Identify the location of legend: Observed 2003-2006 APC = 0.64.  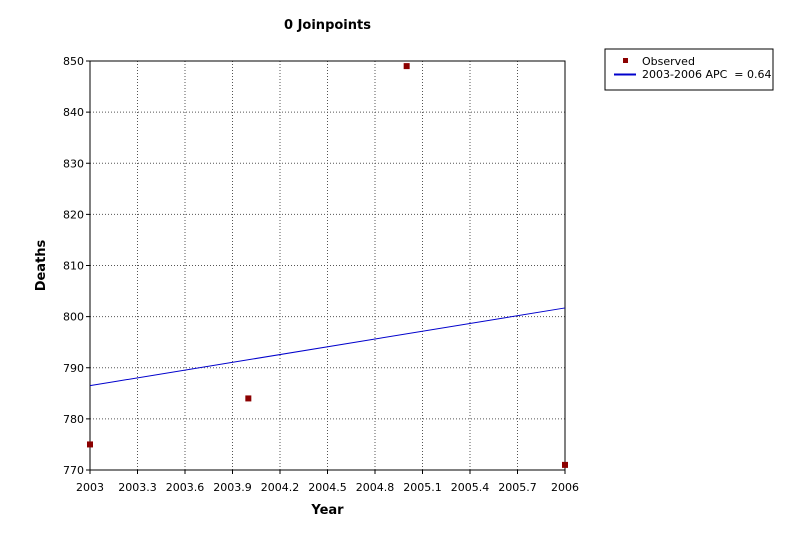
(689, 69).